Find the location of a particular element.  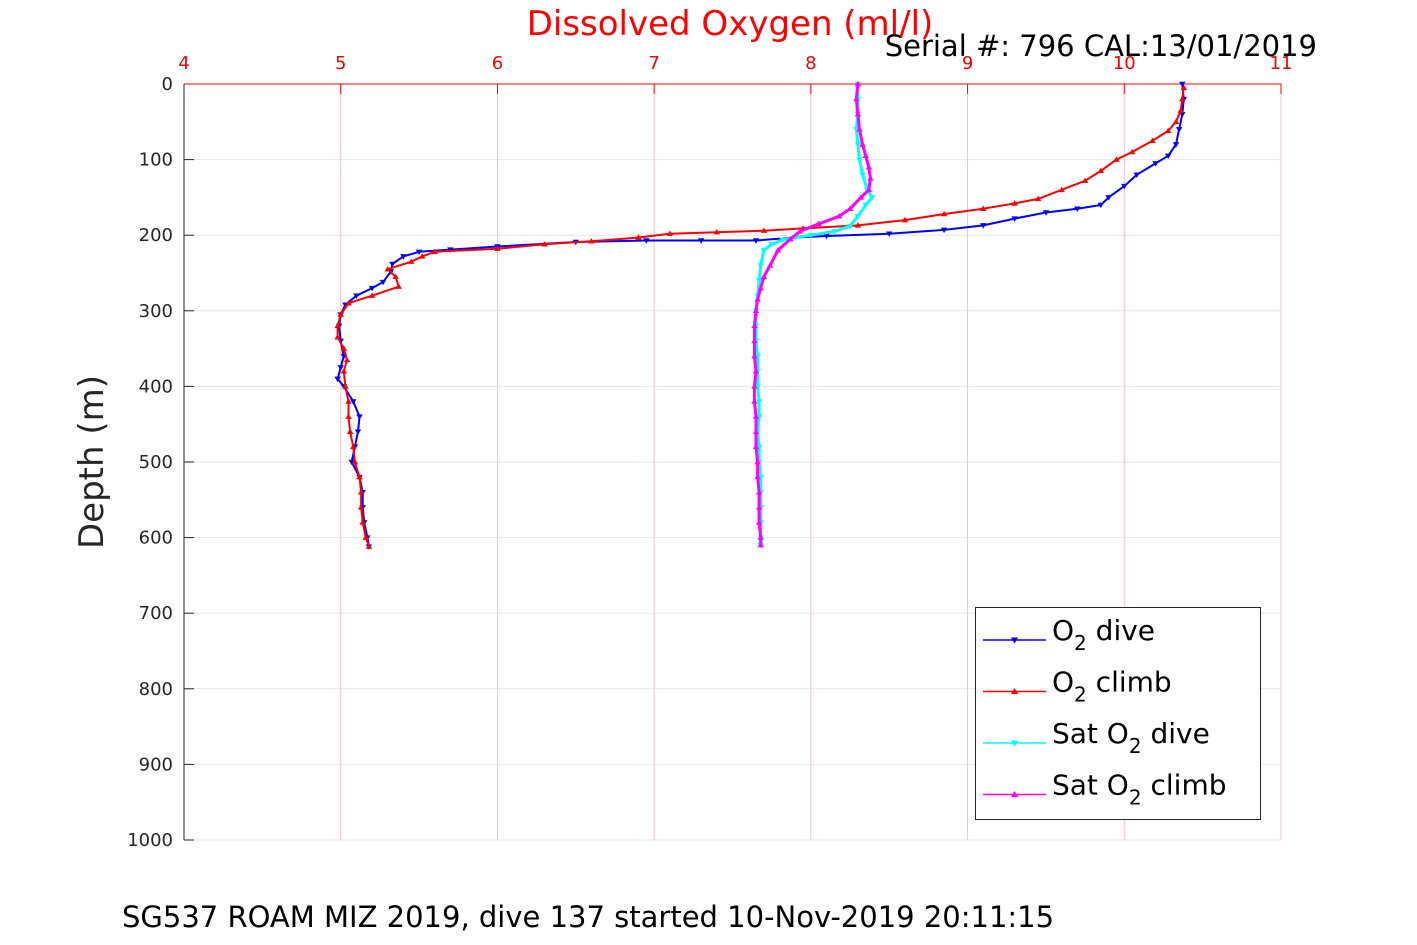

x-tick-label: 9 is located at coordinates (967, 63).